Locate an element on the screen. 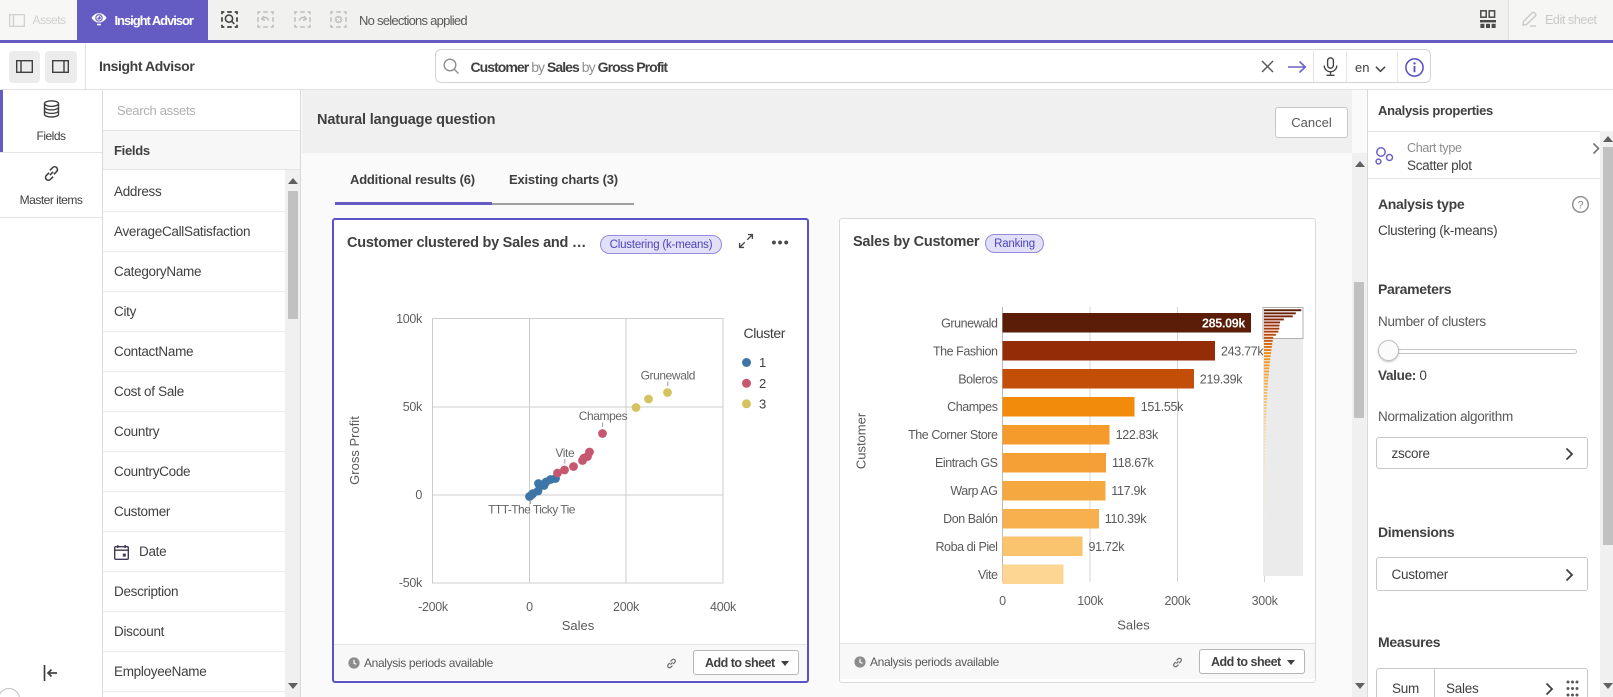 This screenshot has width=1613, height=697. svg-text: The Corner Store is located at coordinates (953, 435).